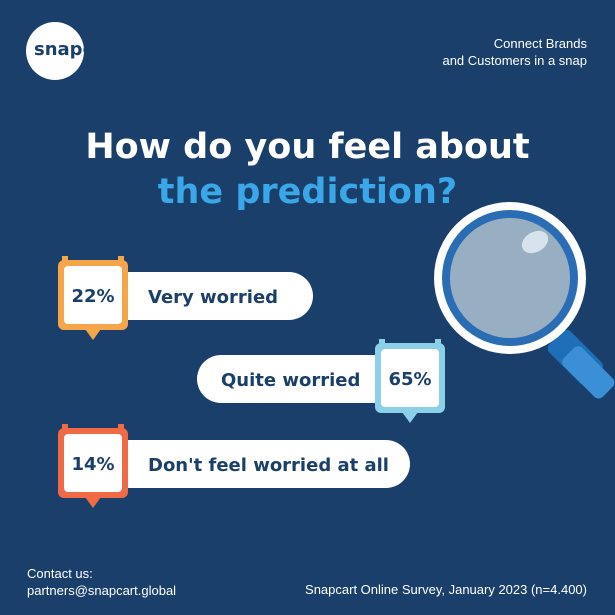  I want to click on percentage-value: 22%, so click(92, 296).